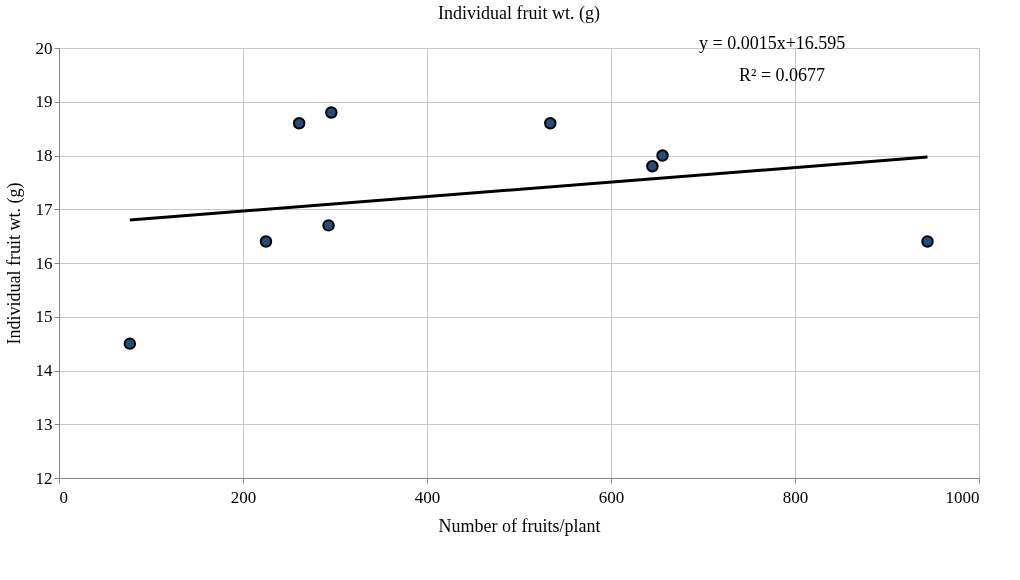 The image size is (1020, 580). What do you see at coordinates (44, 209) in the screenshot?
I see `y-tick-label: 17` at bounding box center [44, 209].